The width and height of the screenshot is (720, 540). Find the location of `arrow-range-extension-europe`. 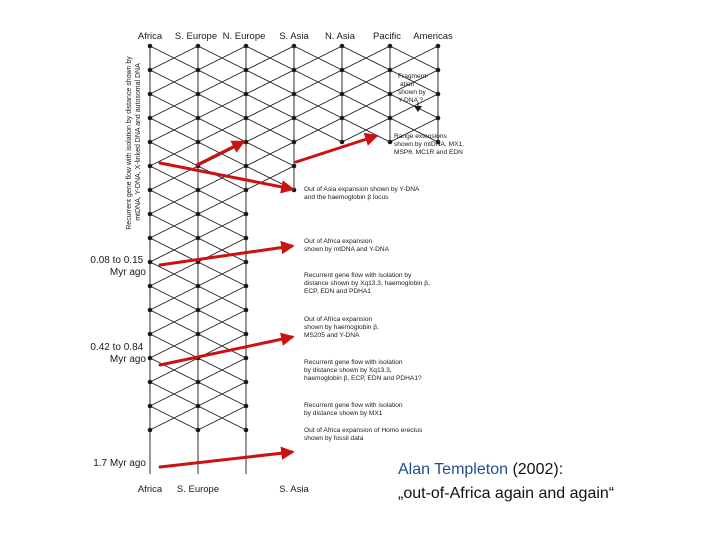

arrow-range-extension-europe is located at coordinates (220, 153).